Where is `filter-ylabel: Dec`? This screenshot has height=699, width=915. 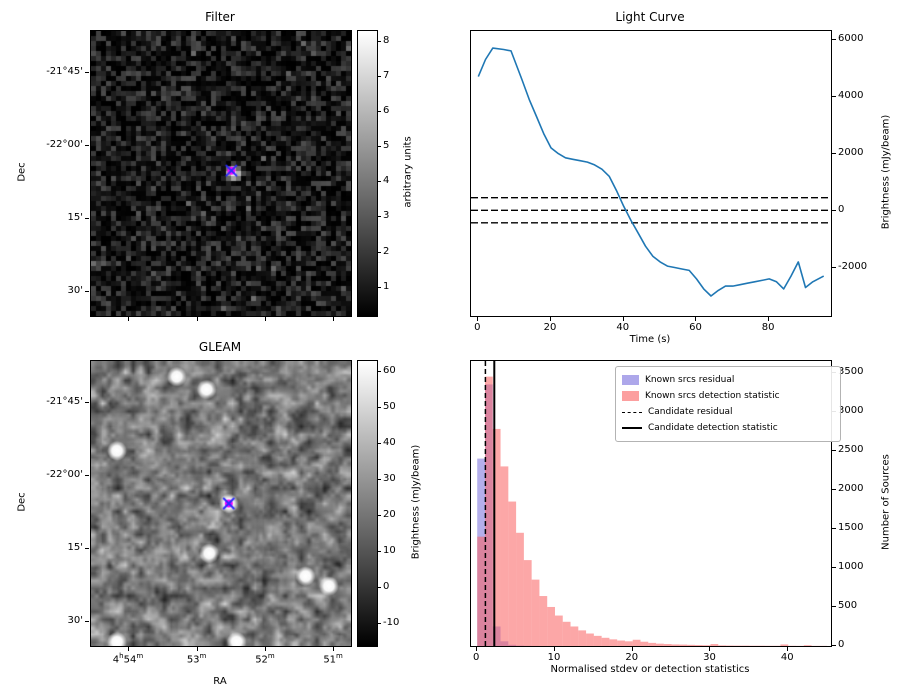
filter-ylabel: Dec is located at coordinates (22, 172).